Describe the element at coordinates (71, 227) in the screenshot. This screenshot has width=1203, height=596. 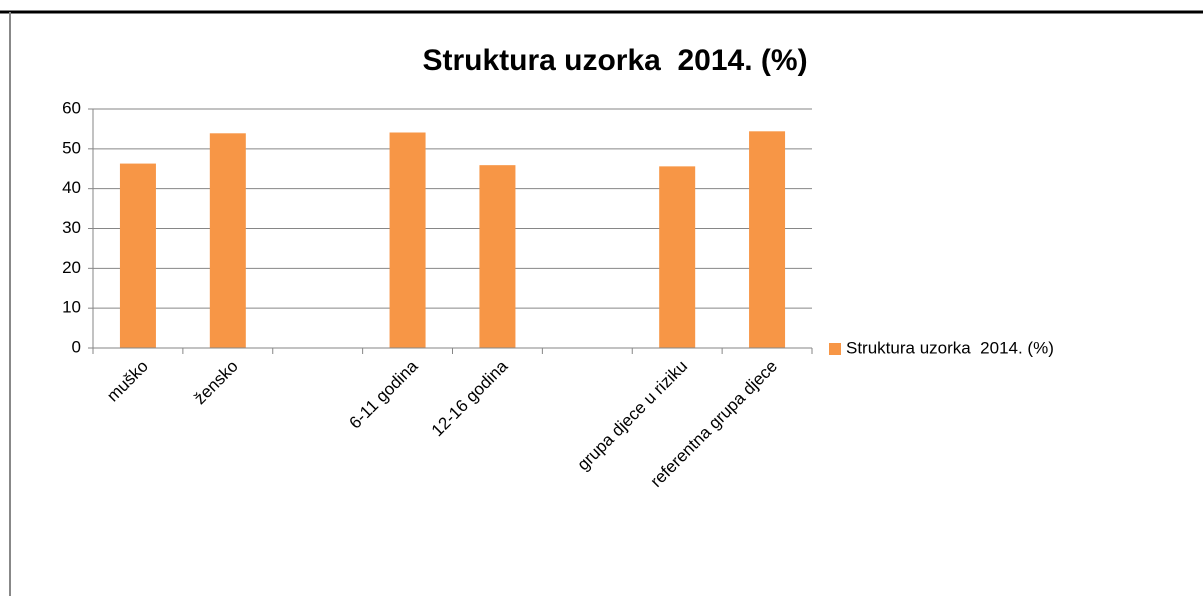
I see `y-tick-label: 30` at that location.